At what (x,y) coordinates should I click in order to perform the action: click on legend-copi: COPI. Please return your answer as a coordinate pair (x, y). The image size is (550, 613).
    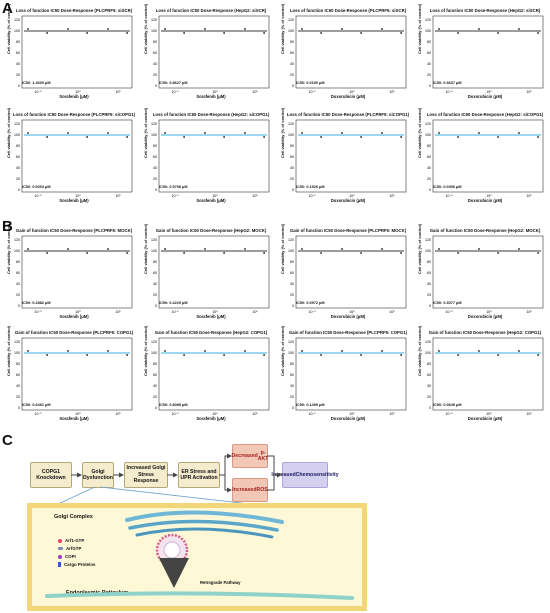
    Looking at the image, I should click on (67, 556).